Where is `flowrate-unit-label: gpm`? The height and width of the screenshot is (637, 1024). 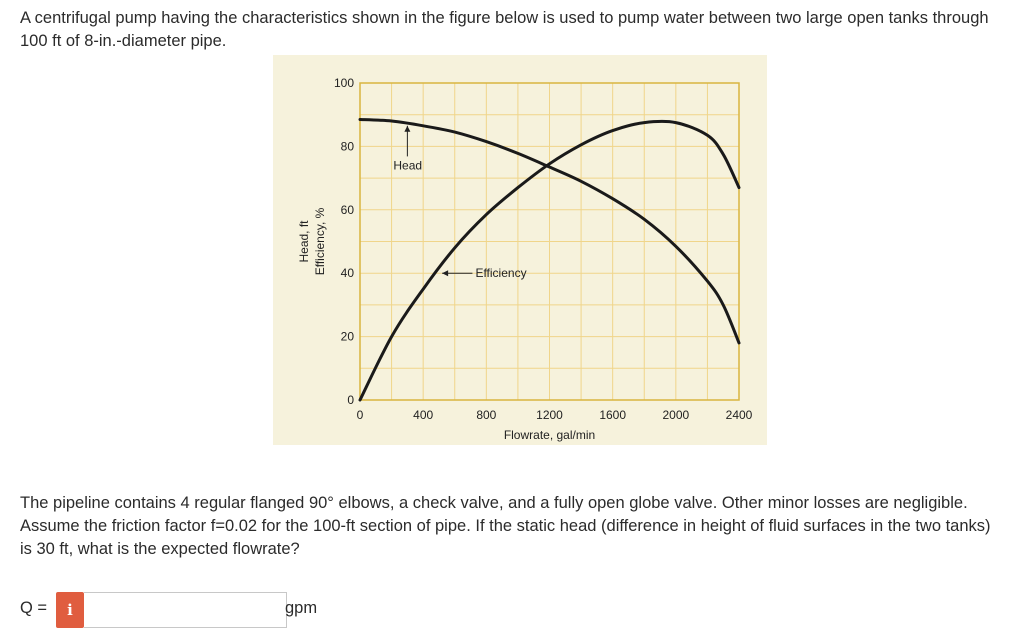 flowrate-unit-label: gpm is located at coordinates (301, 608).